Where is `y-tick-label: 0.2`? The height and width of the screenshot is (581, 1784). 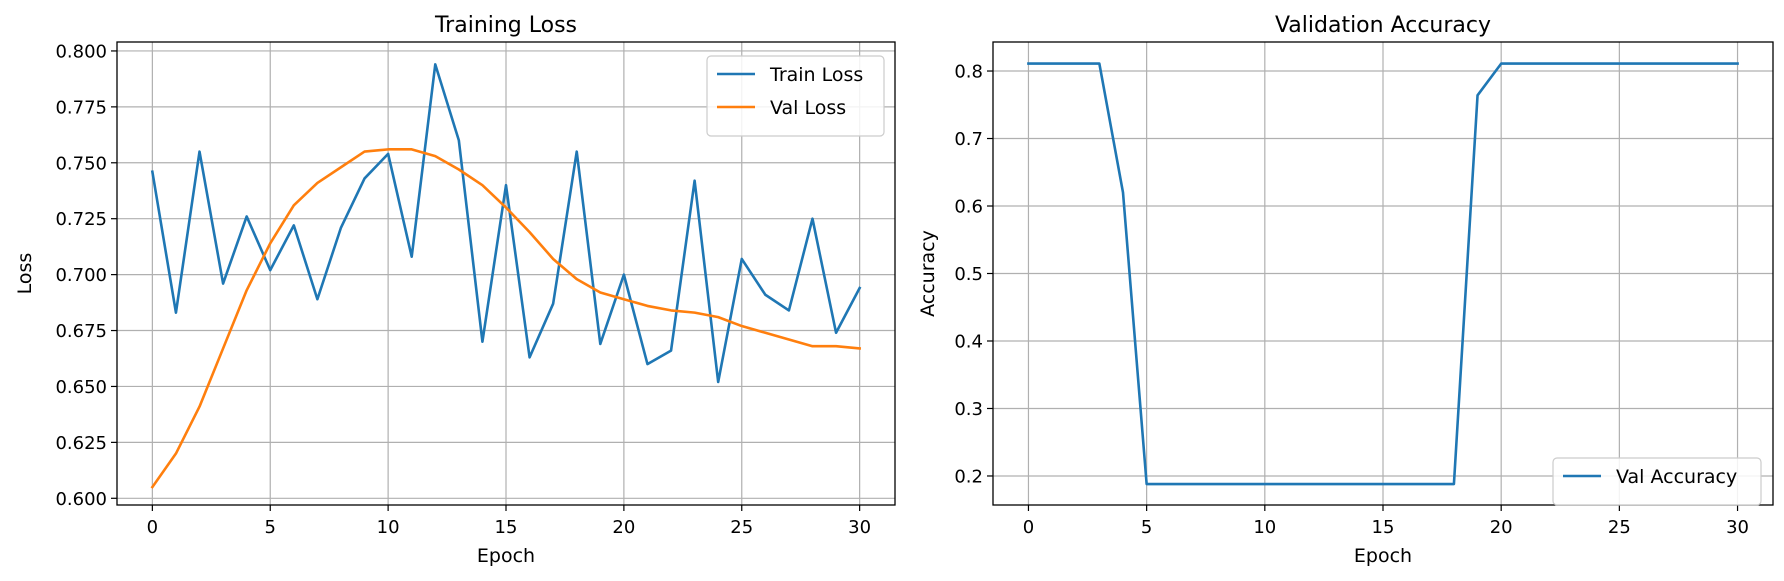 y-tick-label: 0.2 is located at coordinates (968, 476).